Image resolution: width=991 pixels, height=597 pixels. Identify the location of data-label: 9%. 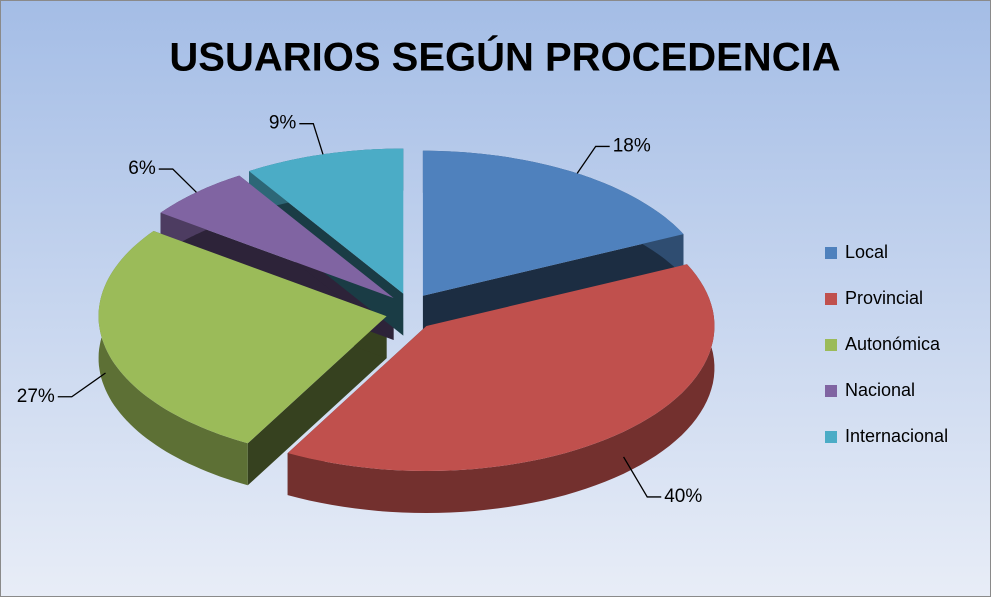
(283, 123).